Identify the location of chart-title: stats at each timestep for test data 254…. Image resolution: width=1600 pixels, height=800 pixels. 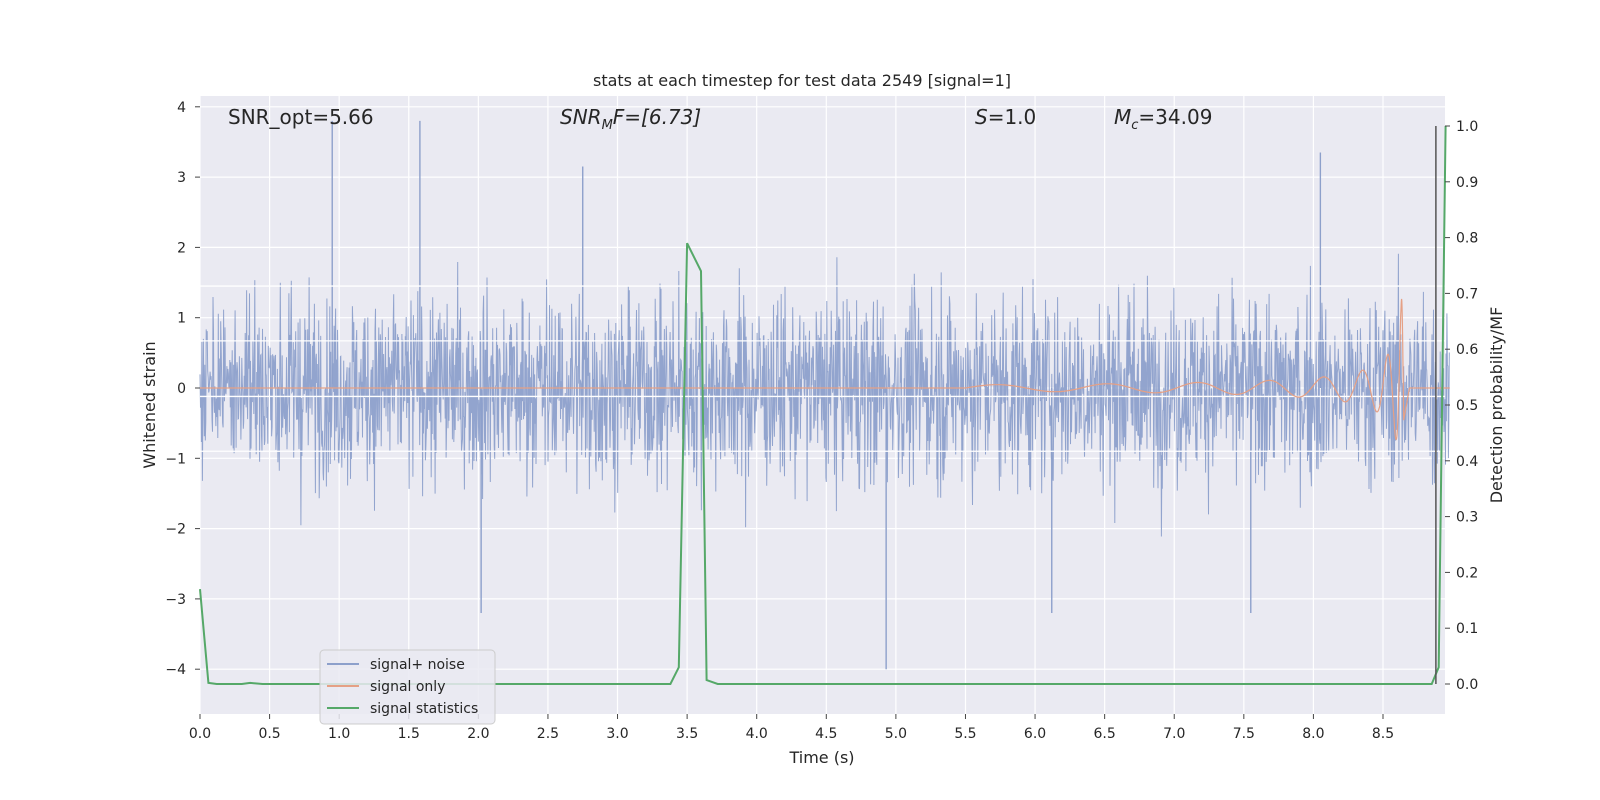
(802, 80).